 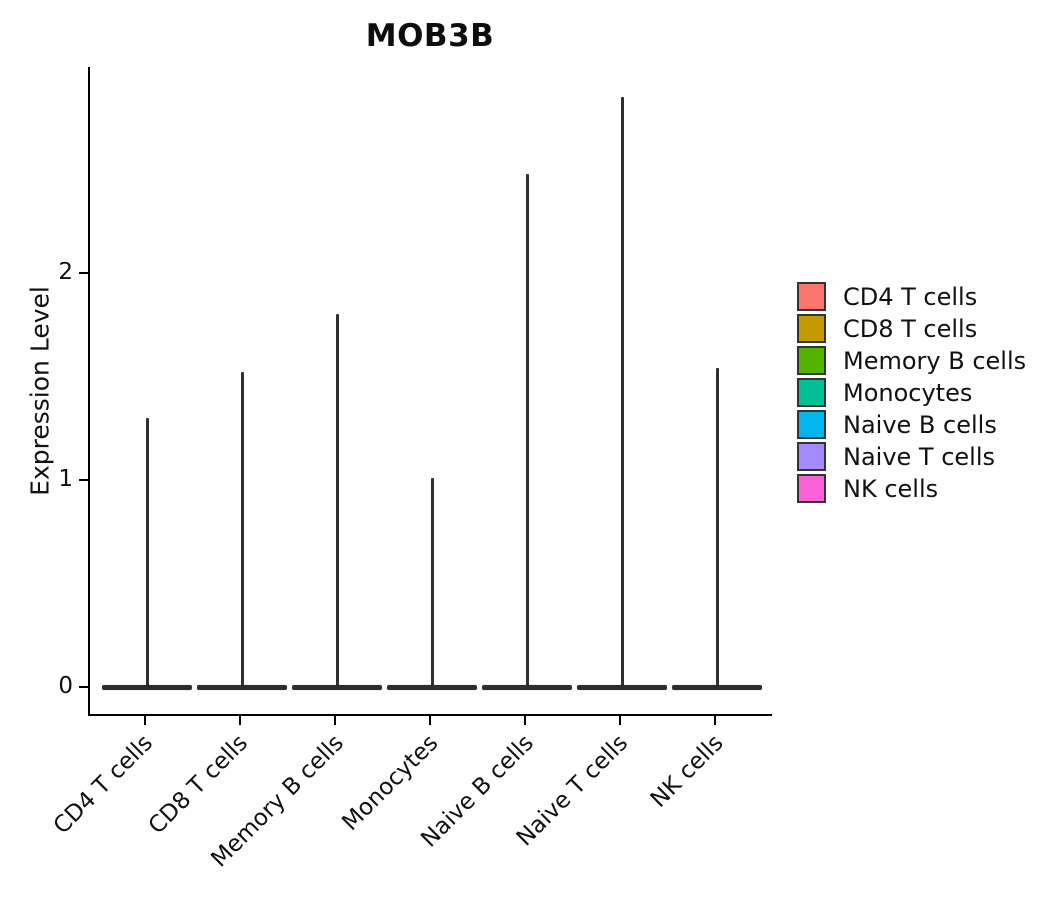 What do you see at coordinates (935, 360) in the screenshot?
I see `legend-label: Memory B cells` at bounding box center [935, 360].